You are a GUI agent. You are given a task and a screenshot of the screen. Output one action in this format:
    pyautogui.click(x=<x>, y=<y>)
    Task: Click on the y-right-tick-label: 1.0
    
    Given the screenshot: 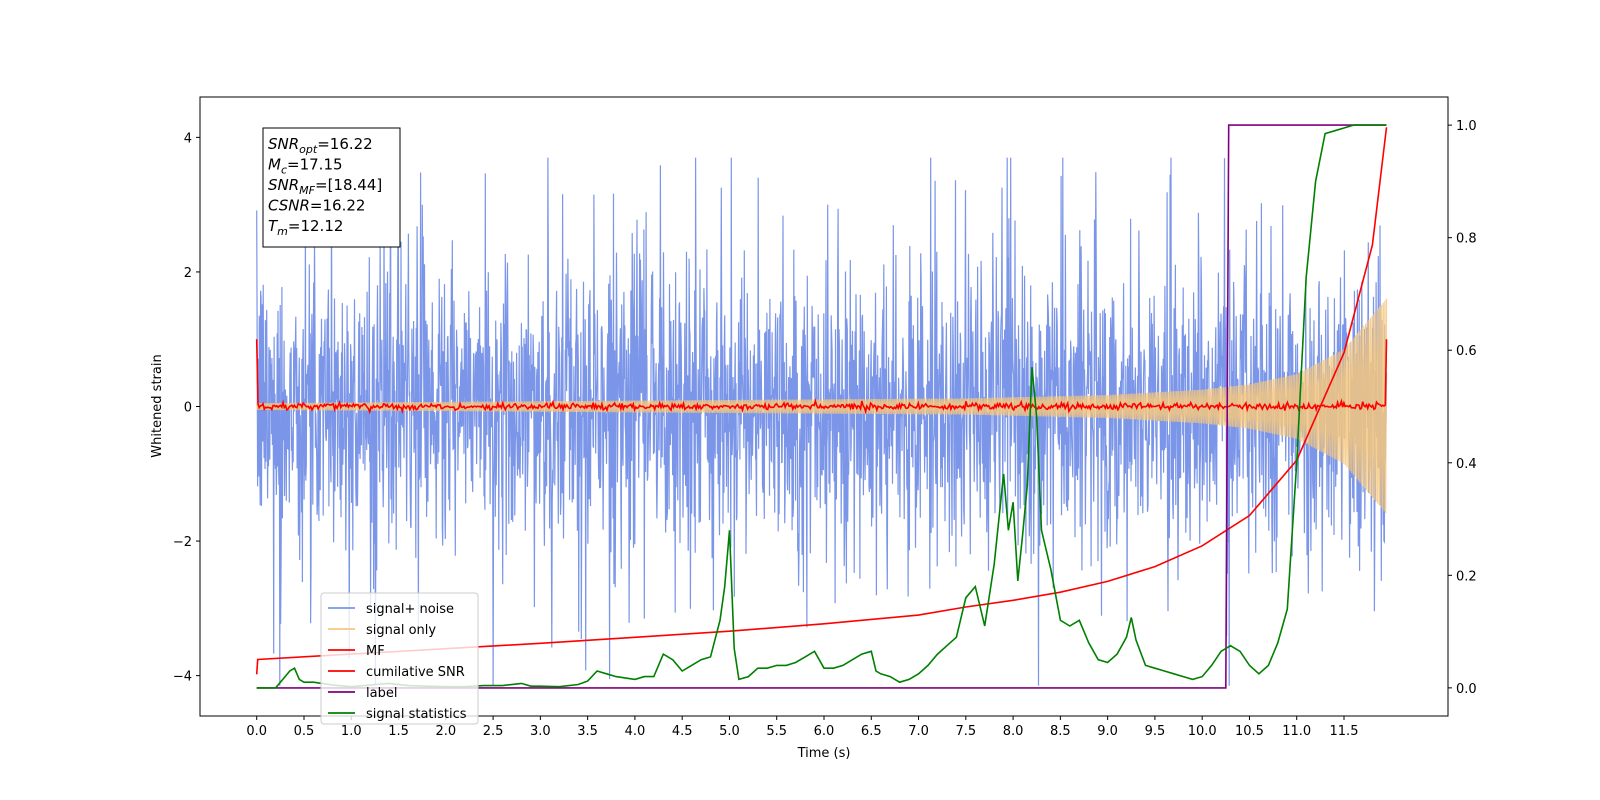 What is the action you would take?
    pyautogui.click(x=1466, y=126)
    